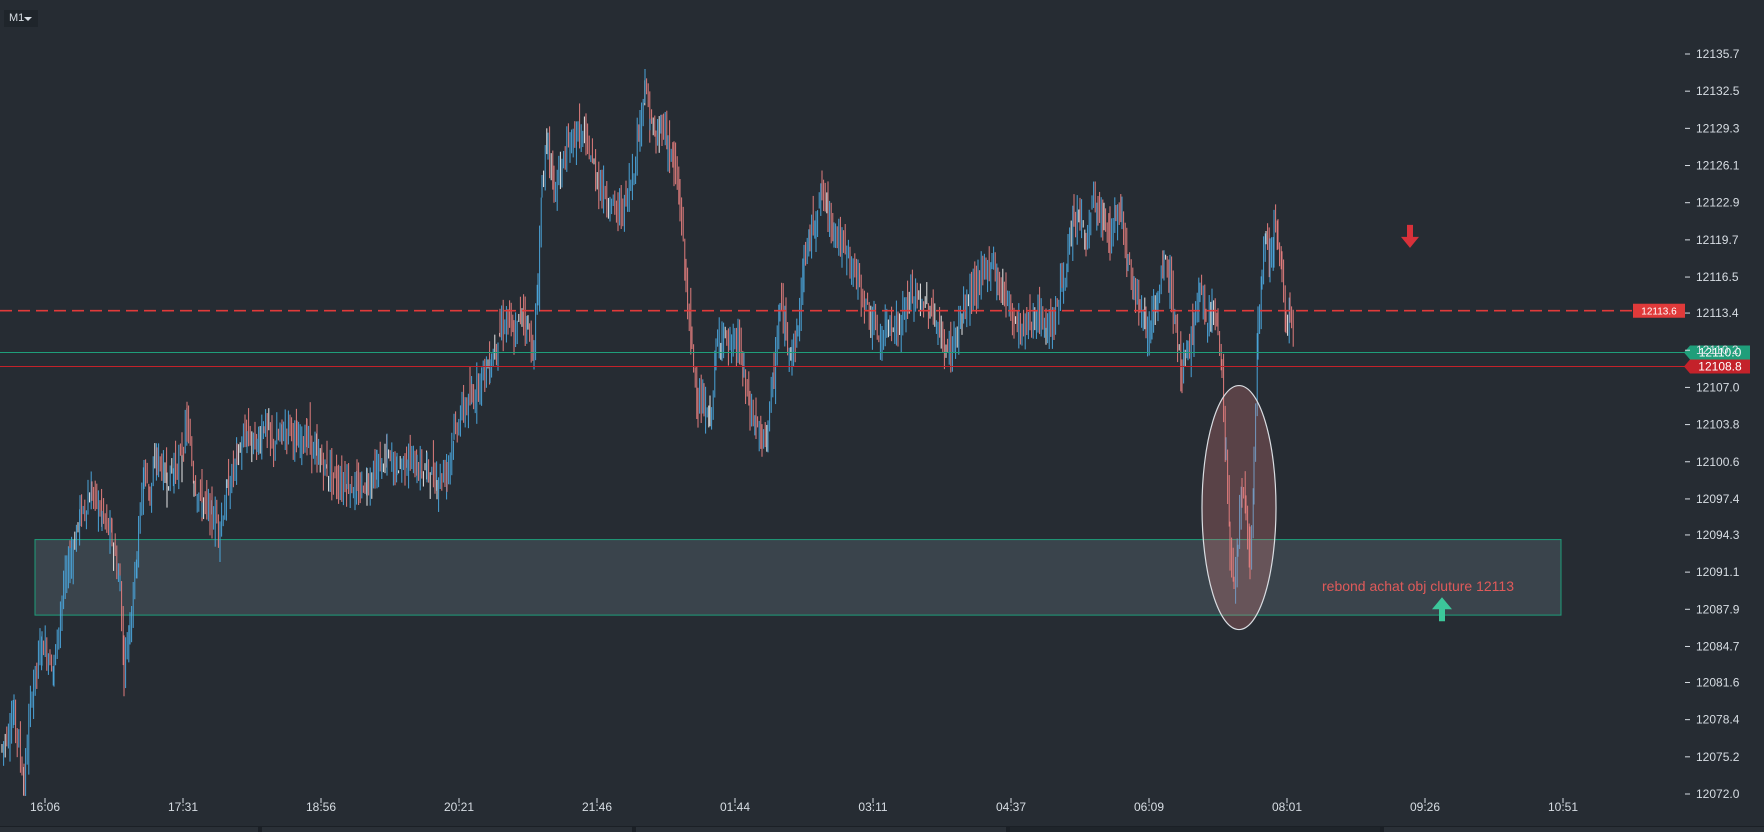 The height and width of the screenshot is (832, 1764). I want to click on price-tick-label: 12097.4, so click(1718, 499).